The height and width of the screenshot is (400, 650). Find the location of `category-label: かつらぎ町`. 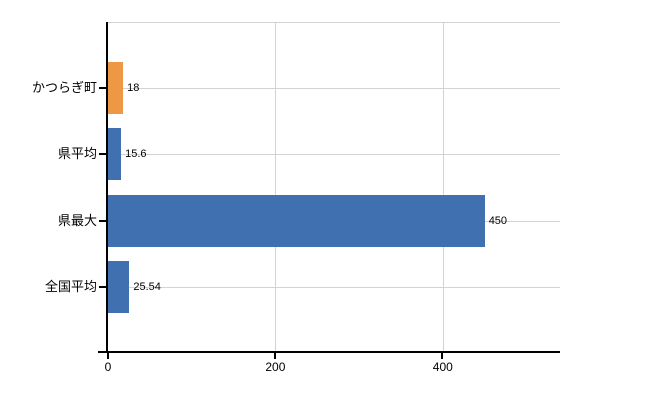

category-label: かつらぎ町 is located at coordinates (64, 88).